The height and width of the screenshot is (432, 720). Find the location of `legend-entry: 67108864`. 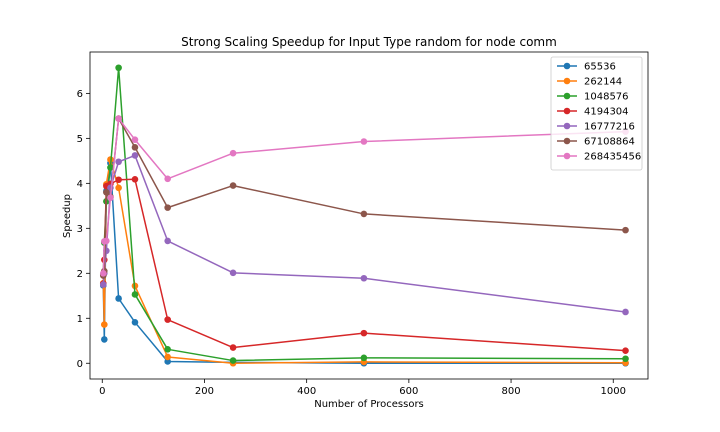

legend-entry: 67108864 is located at coordinates (596, 142).